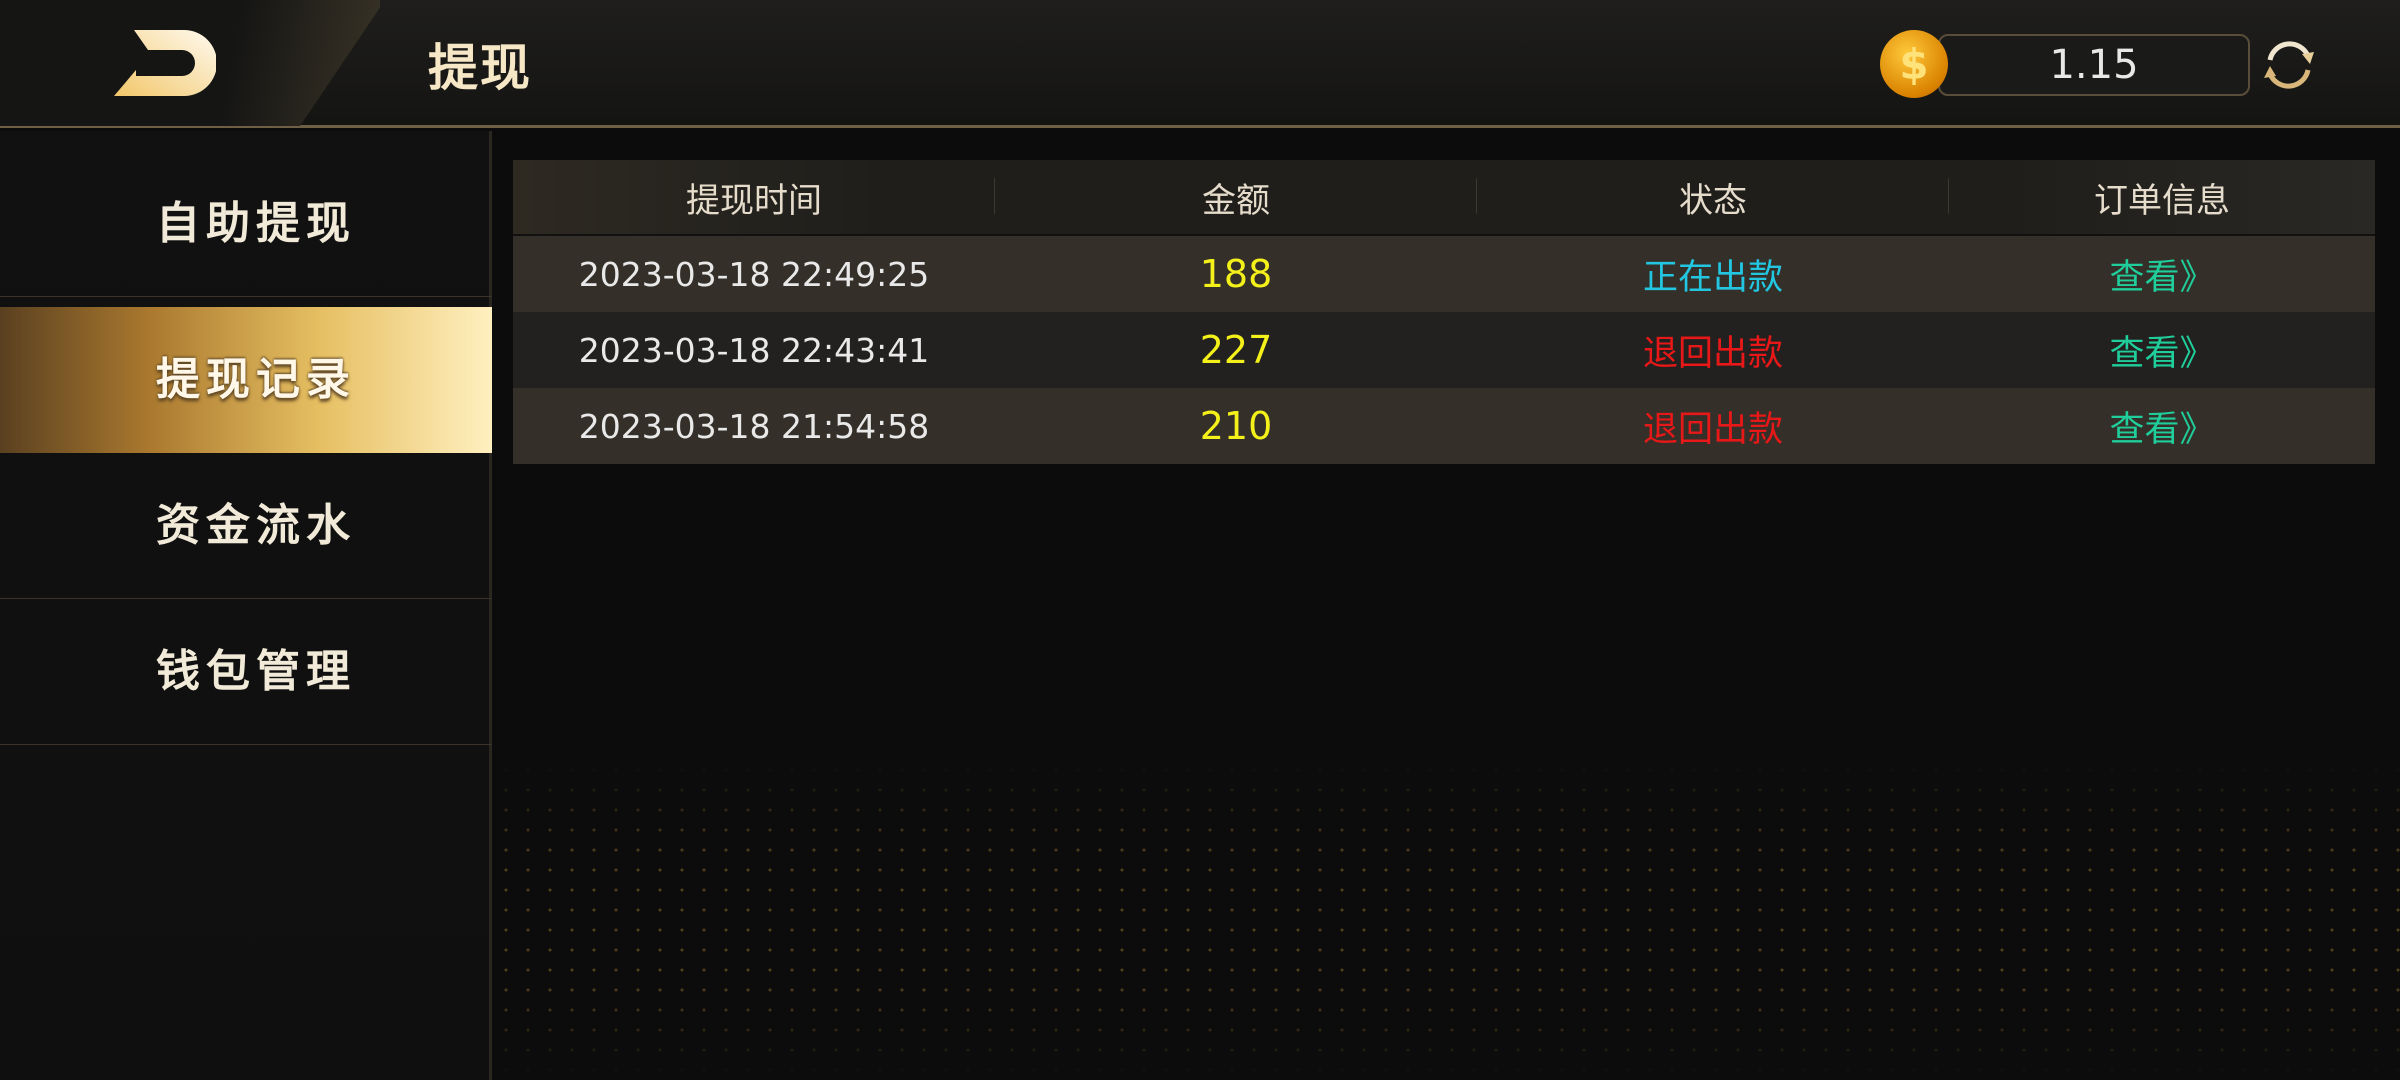 This screenshot has width=2400, height=1080. Describe the element at coordinates (165, 63) in the screenshot. I see `back-logo-icon` at that location.